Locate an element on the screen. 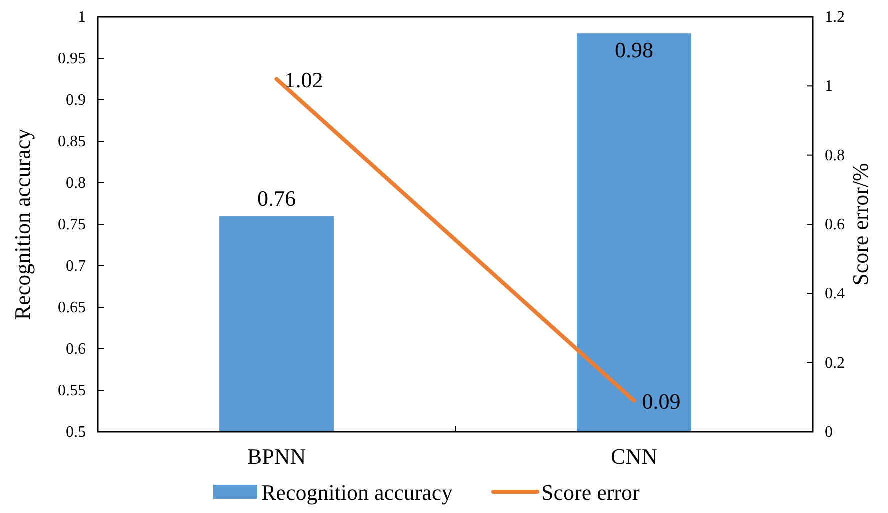  legend-label: Recognition accuracy is located at coordinates (357, 492).